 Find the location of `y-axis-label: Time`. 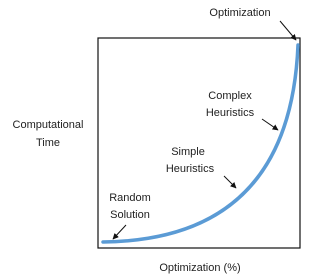

y-axis-label: Time is located at coordinates (48, 143).